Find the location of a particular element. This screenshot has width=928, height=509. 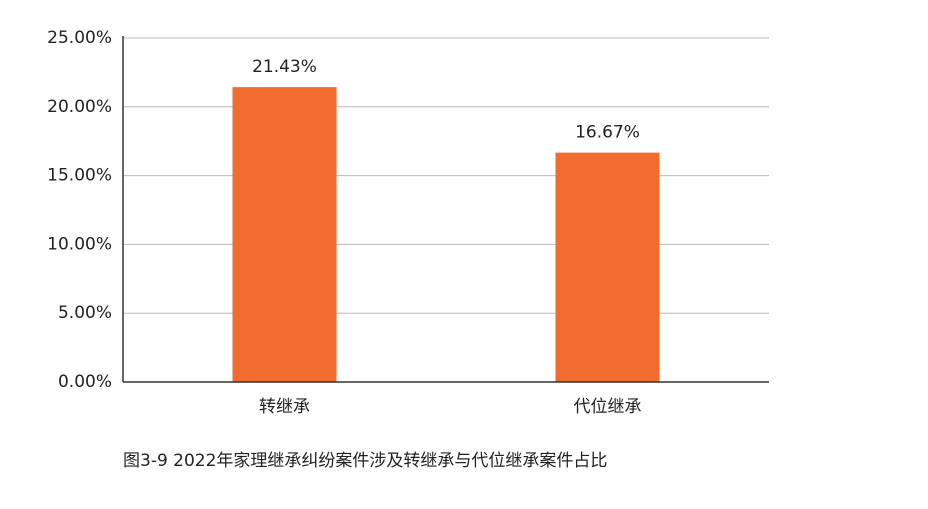

y-tick-label: 25.00% is located at coordinates (79, 38).